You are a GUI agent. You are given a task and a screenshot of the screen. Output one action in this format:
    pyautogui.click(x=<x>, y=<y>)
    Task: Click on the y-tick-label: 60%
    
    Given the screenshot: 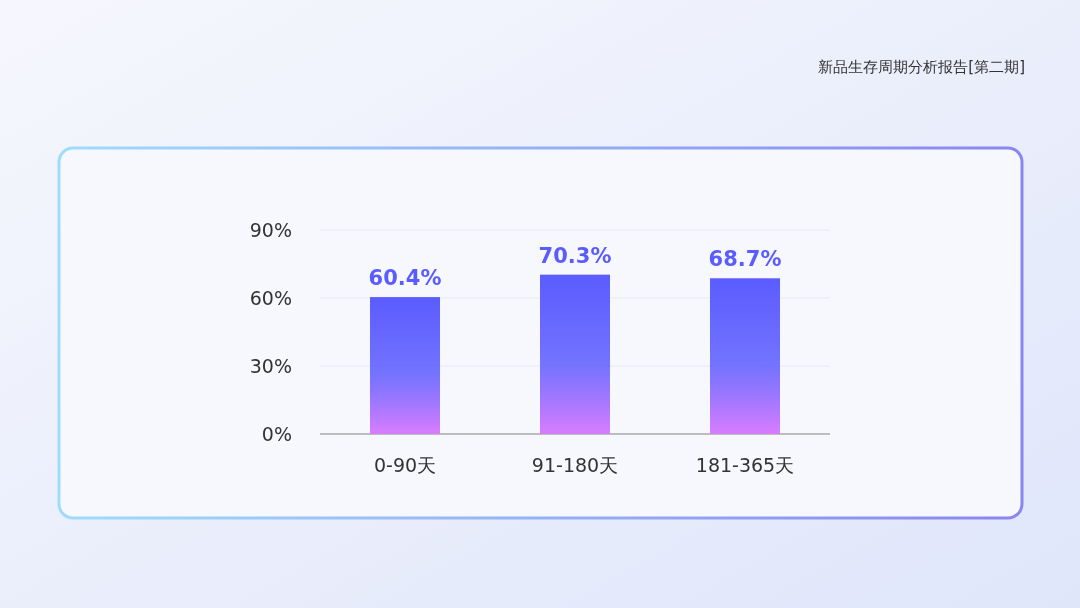 What is the action you would take?
    pyautogui.click(x=270, y=297)
    